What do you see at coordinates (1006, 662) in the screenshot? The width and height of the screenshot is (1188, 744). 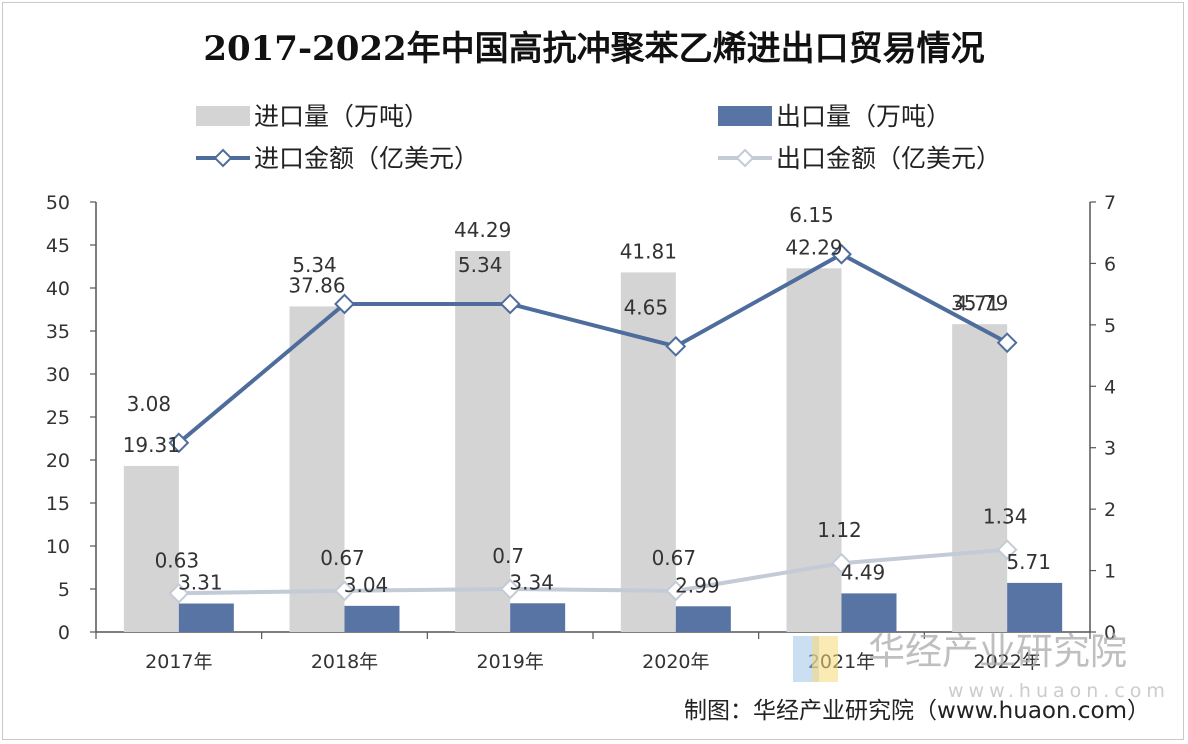 I see `x-tick-label: 2022年` at bounding box center [1006, 662].